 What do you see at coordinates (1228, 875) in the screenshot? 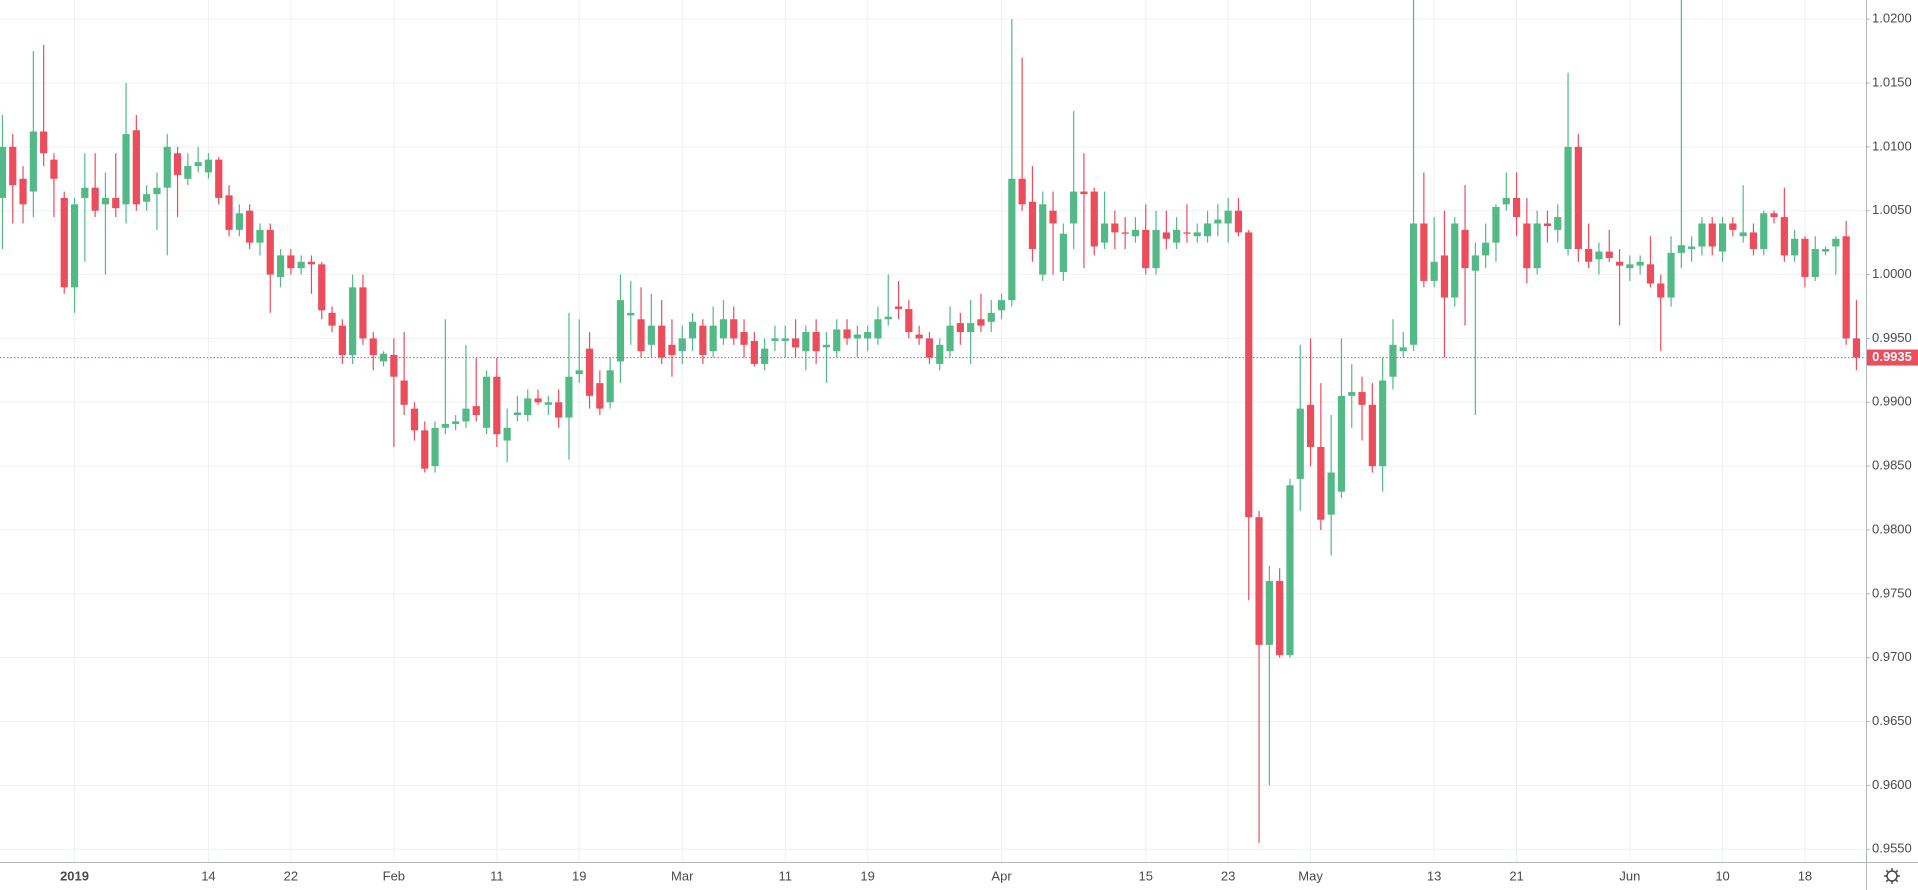
I see `x-tick-label: 23` at bounding box center [1228, 875].